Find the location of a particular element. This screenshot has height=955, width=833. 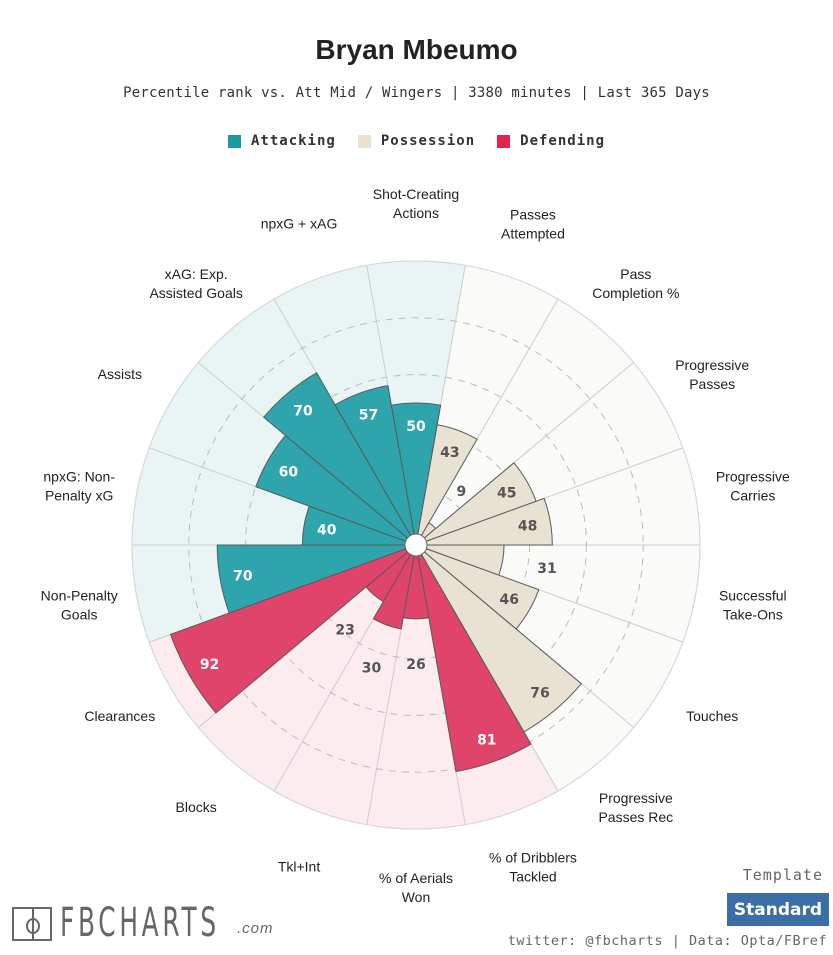

category-label: xAG: Exp. Assisted Goals is located at coordinates (195, 283).